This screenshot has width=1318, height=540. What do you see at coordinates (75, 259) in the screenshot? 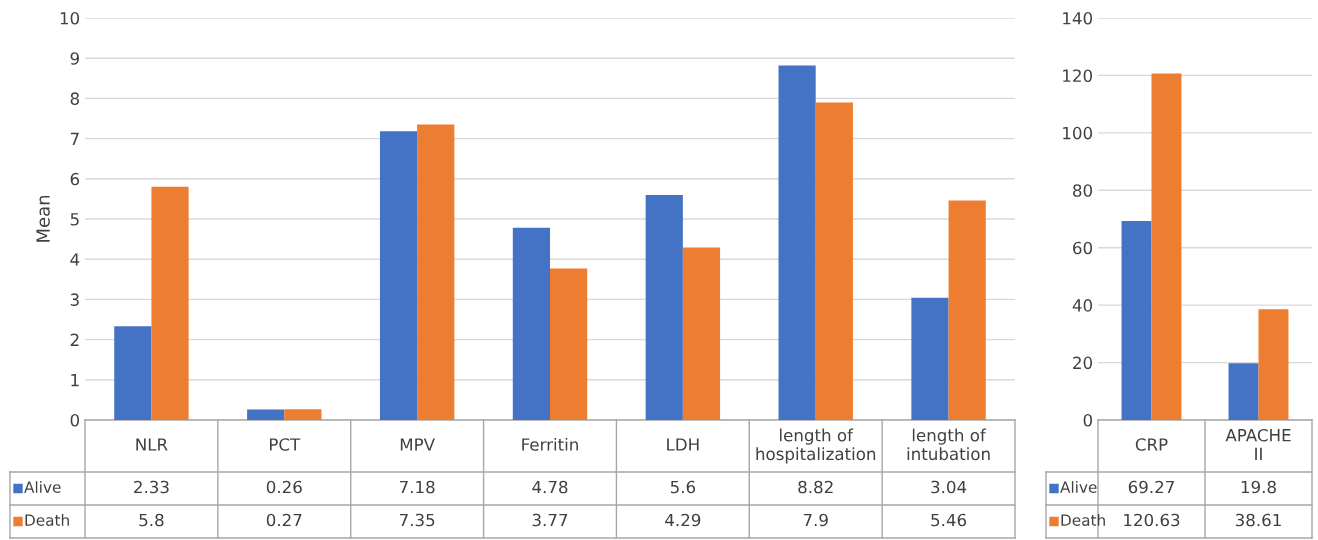
I see `y-tick-label: 4` at bounding box center [75, 259].